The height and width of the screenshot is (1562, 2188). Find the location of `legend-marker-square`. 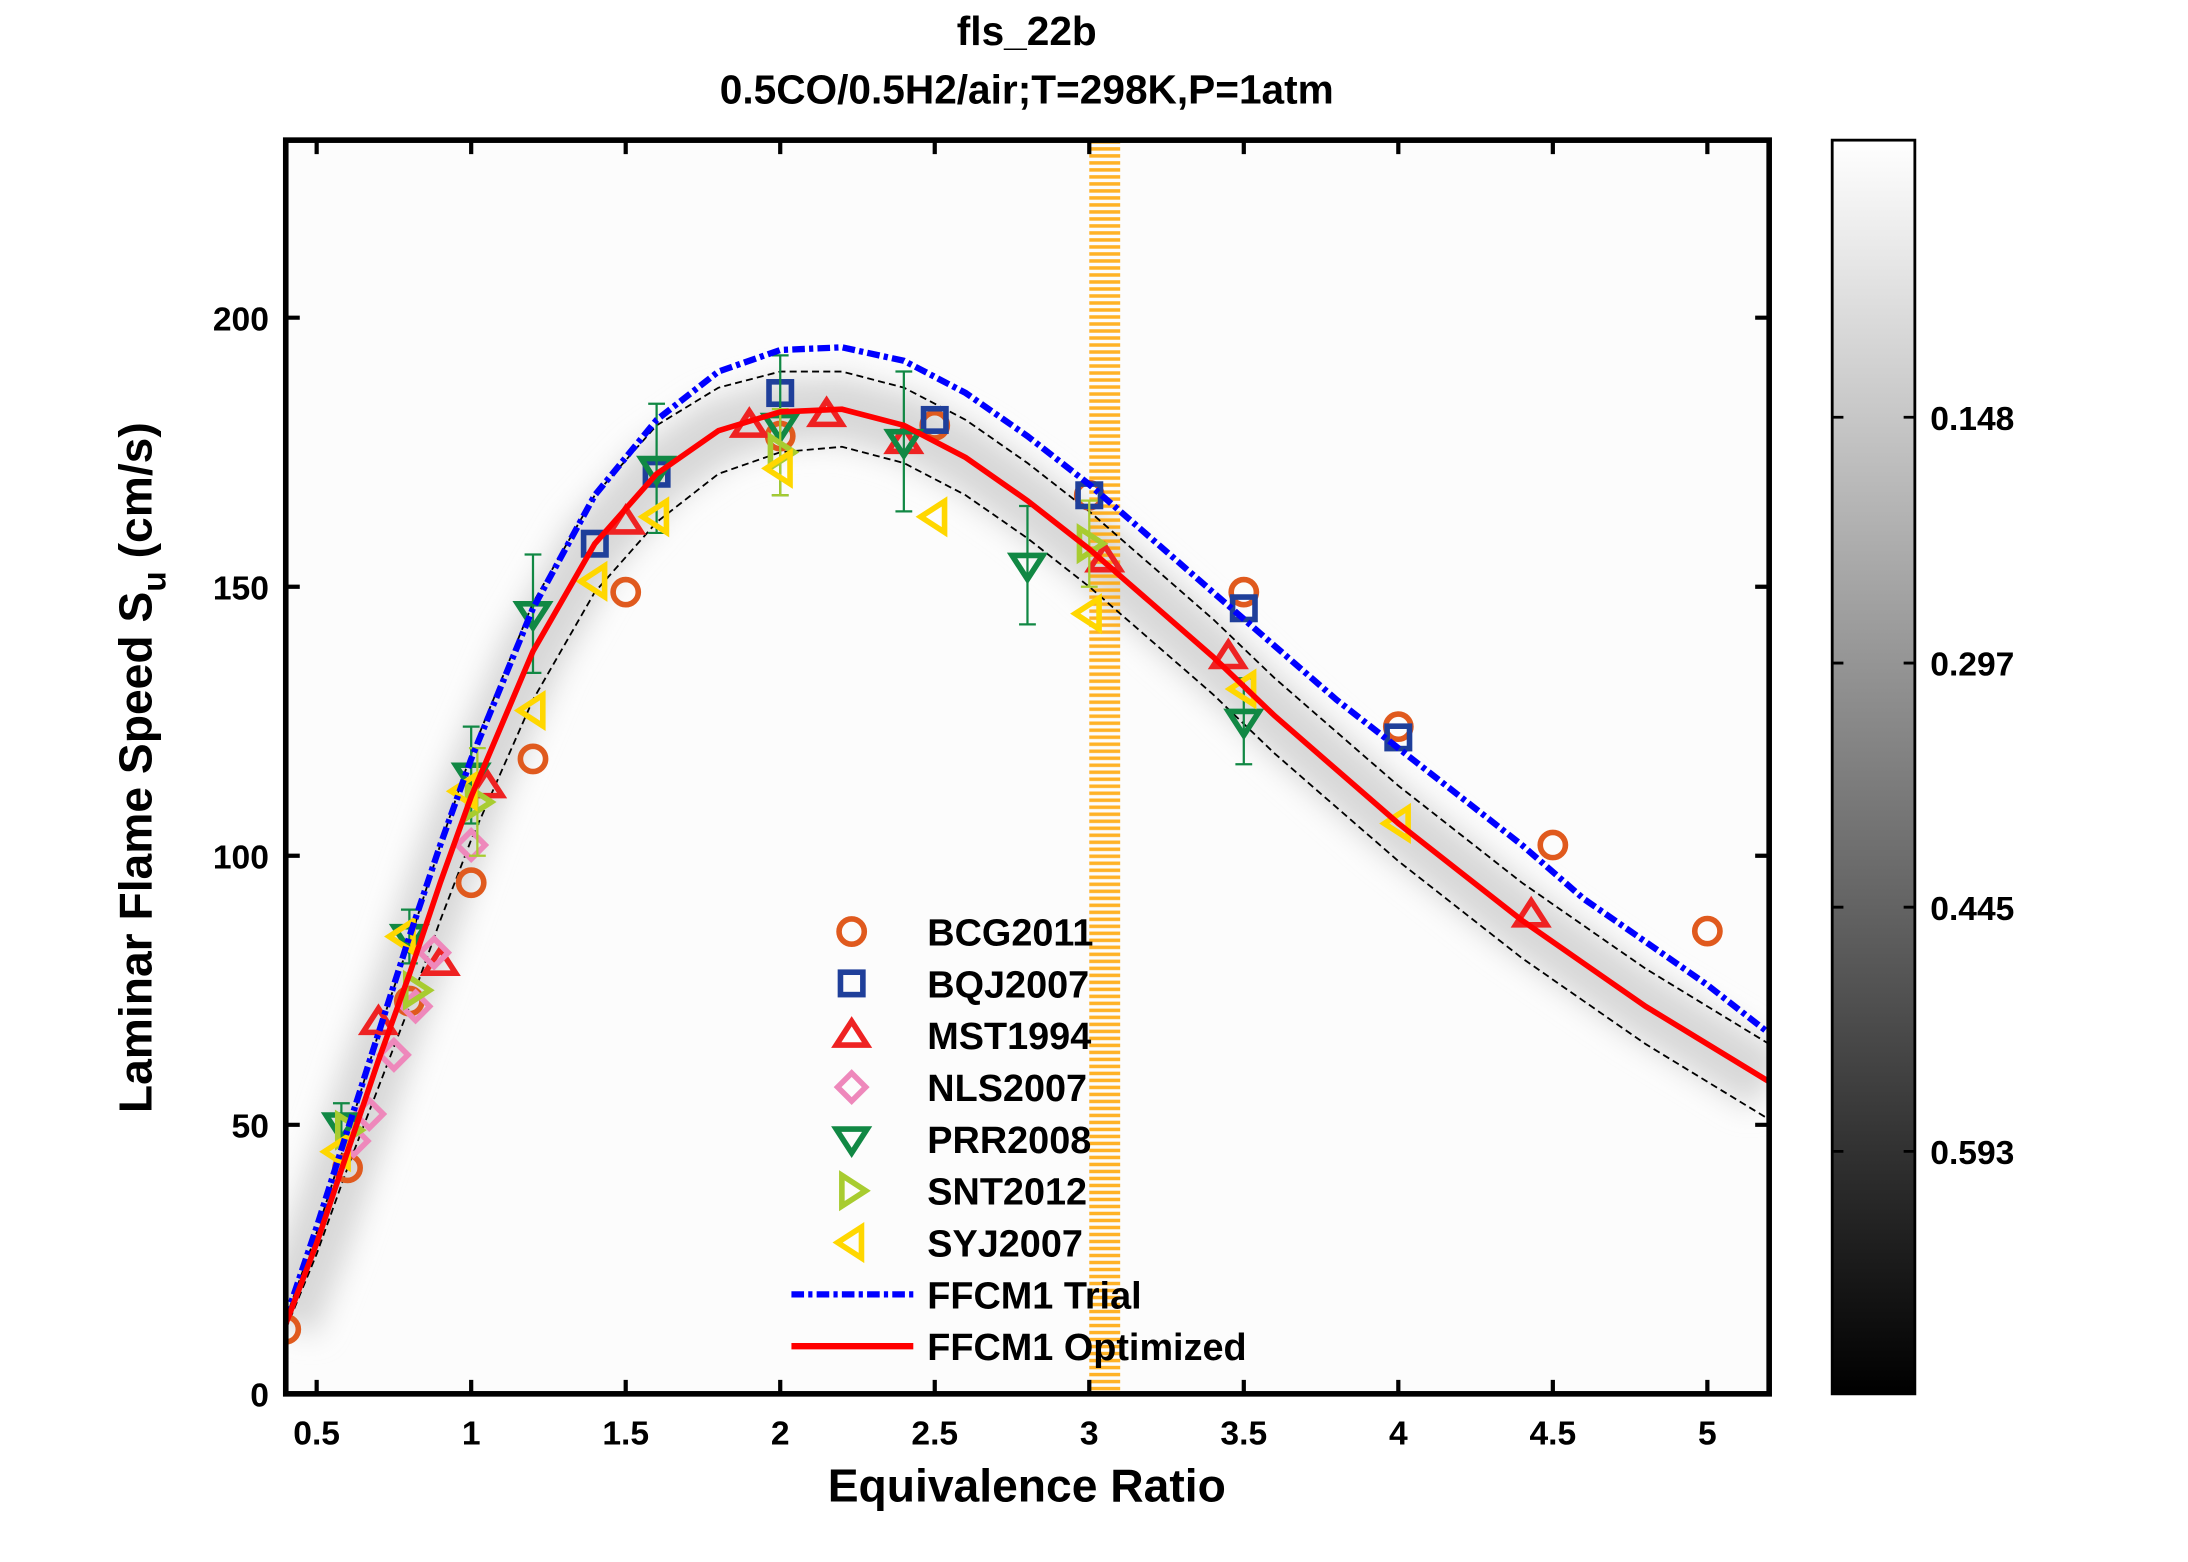

legend-marker-square is located at coordinates (851, 983).